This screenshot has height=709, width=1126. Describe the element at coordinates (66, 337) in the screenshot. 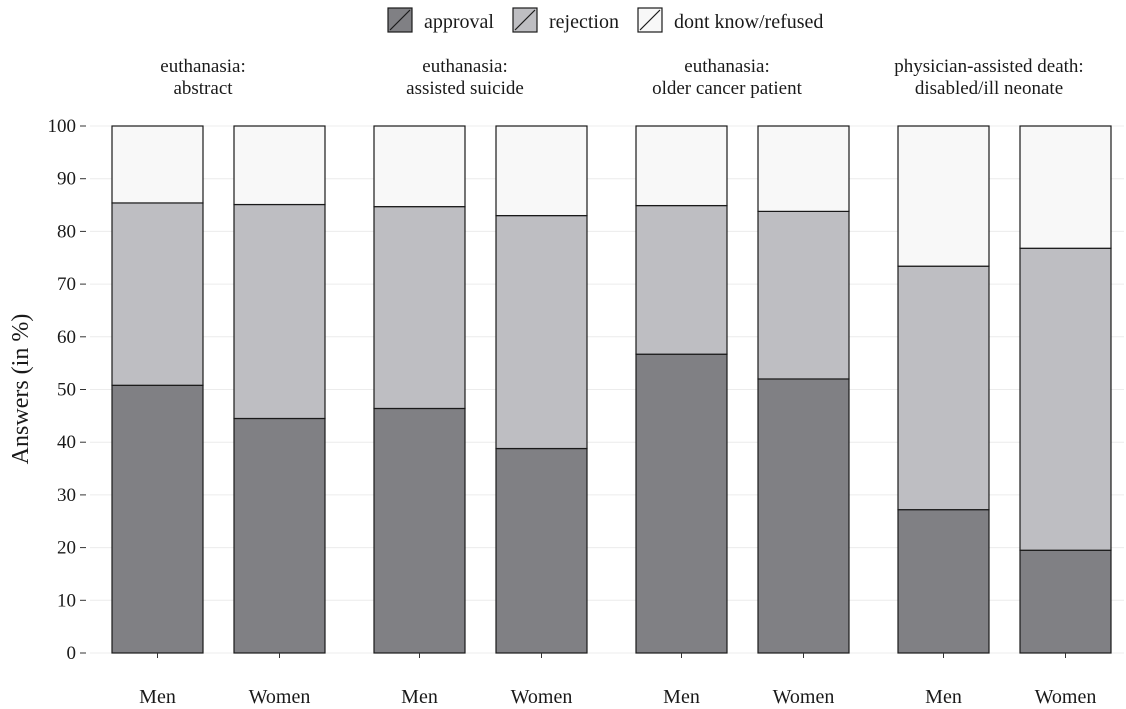

I see `y-tick-label: 60` at that location.